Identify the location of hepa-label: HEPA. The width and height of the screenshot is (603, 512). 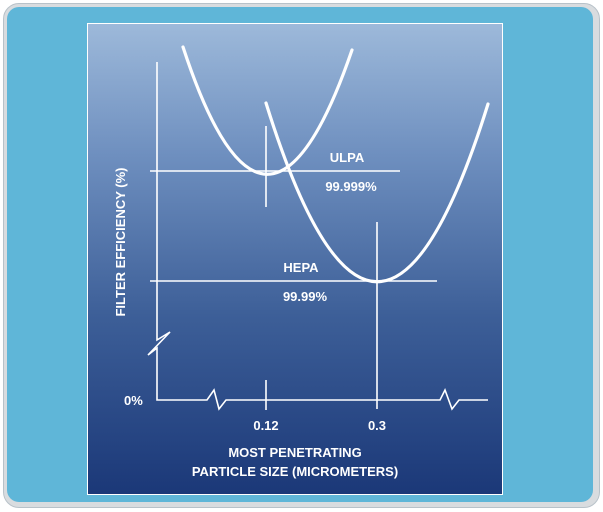
(301, 267).